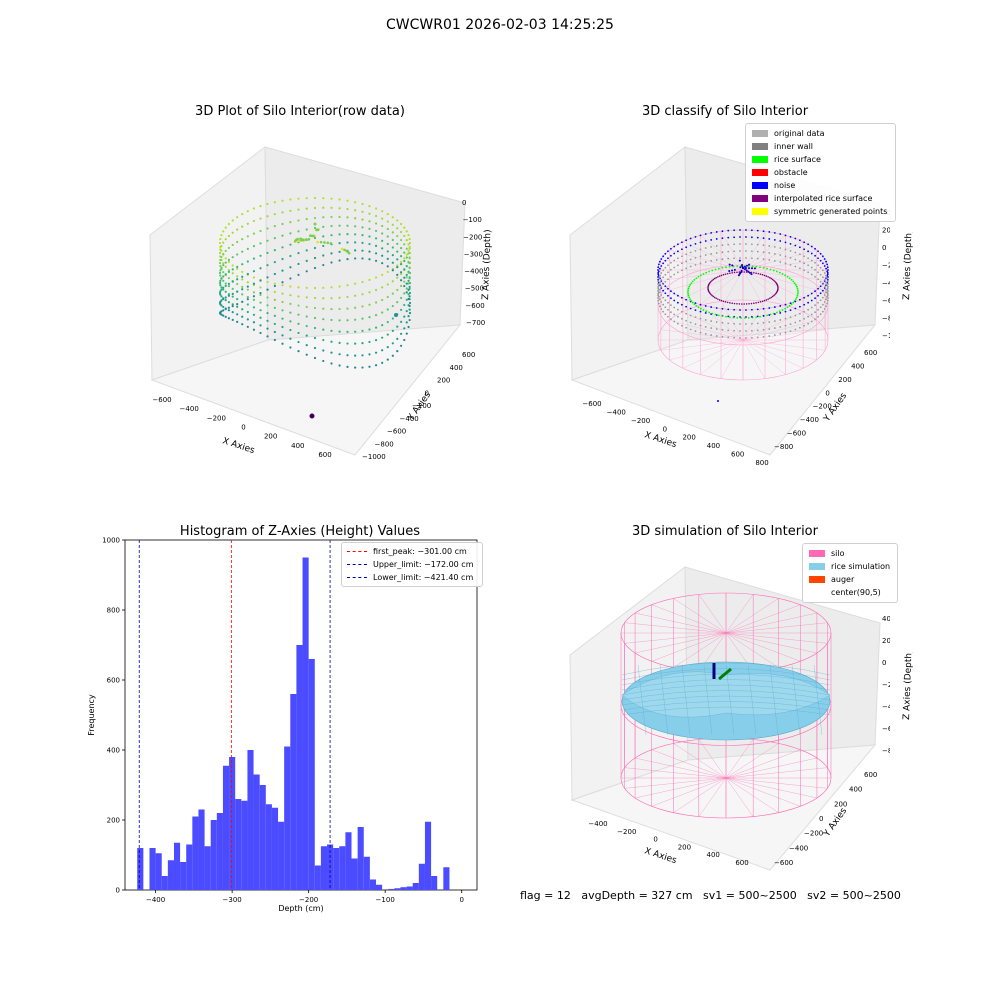 This screenshot has height=1000, width=1000. What do you see at coordinates (884, 248) in the screenshot?
I see `classify-z-tick-label: 0` at bounding box center [884, 248].